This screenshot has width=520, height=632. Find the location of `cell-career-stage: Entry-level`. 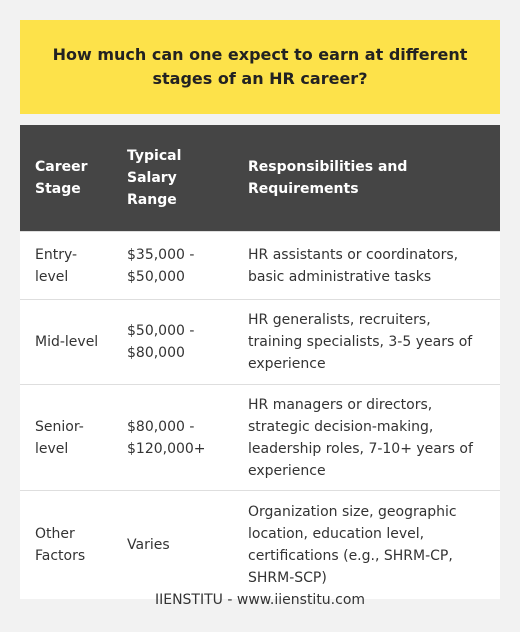

cell-career-stage: Entry-level is located at coordinates (66, 265).